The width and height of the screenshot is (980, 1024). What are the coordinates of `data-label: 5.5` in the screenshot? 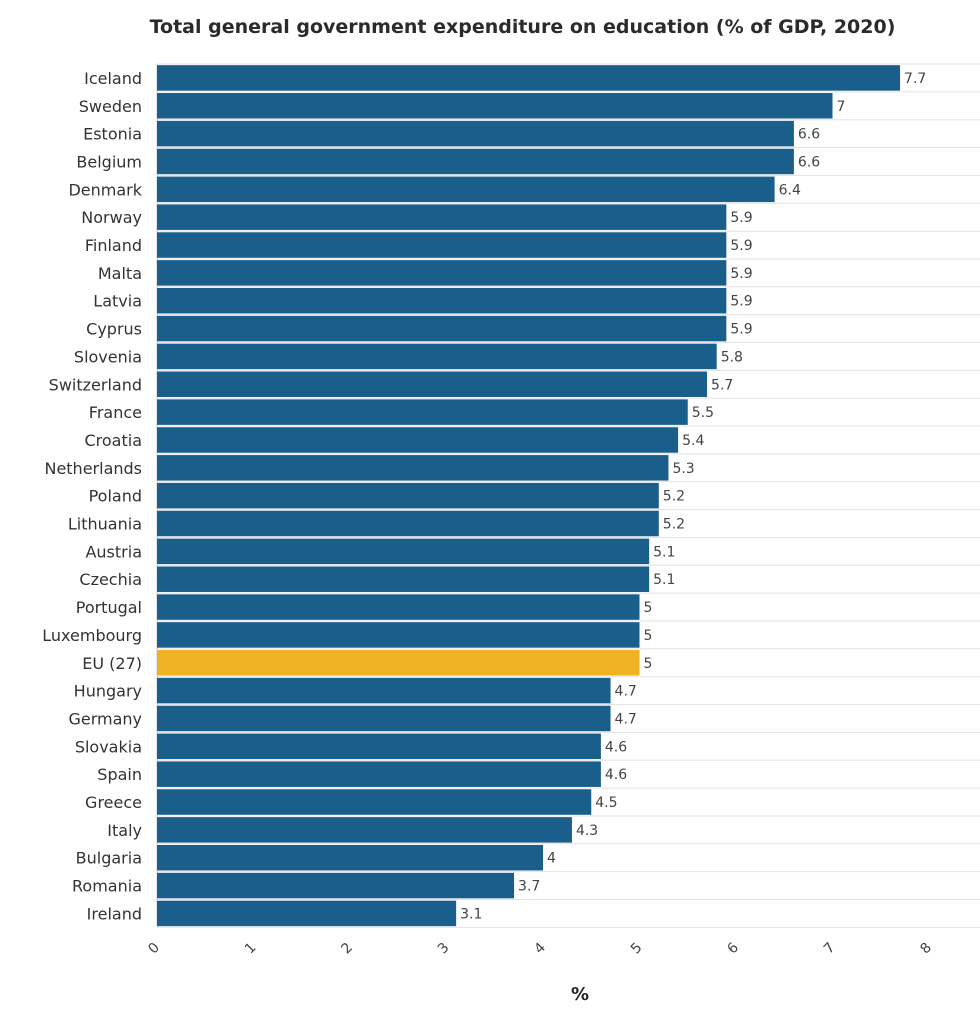 It's located at (703, 413).